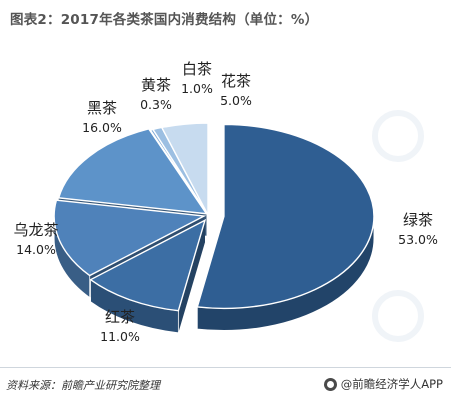  I want to click on slice-label-3: 黑茶 16.0%, so click(102, 117).